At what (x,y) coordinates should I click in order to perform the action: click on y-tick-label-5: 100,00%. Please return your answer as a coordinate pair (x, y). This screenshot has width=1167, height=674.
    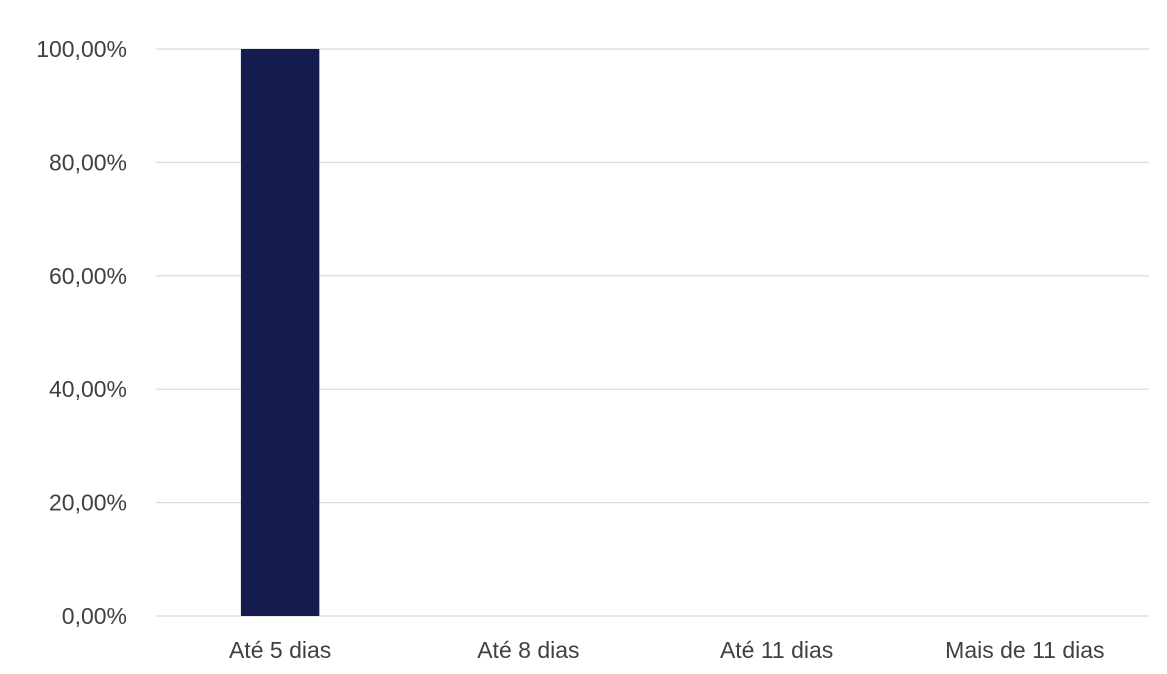
    Looking at the image, I should click on (81, 49).